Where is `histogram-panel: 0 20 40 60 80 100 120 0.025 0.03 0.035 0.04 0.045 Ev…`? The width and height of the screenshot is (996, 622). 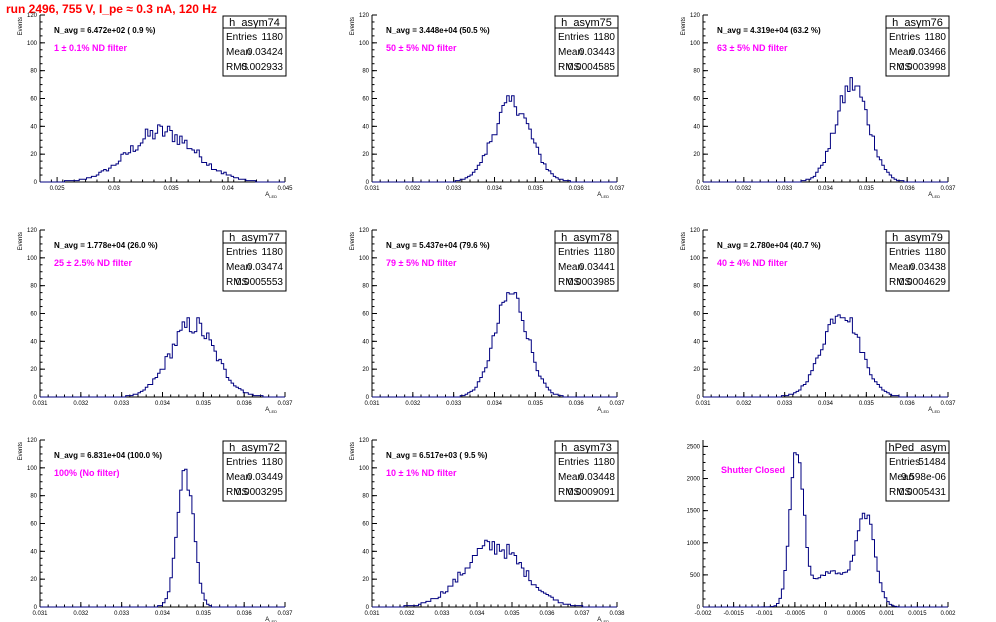 histogram-panel: 0 20 40 60 80 100 120 0.025 0.03 0.035 0.04 0.045 Ev… is located at coordinates (155, 106).